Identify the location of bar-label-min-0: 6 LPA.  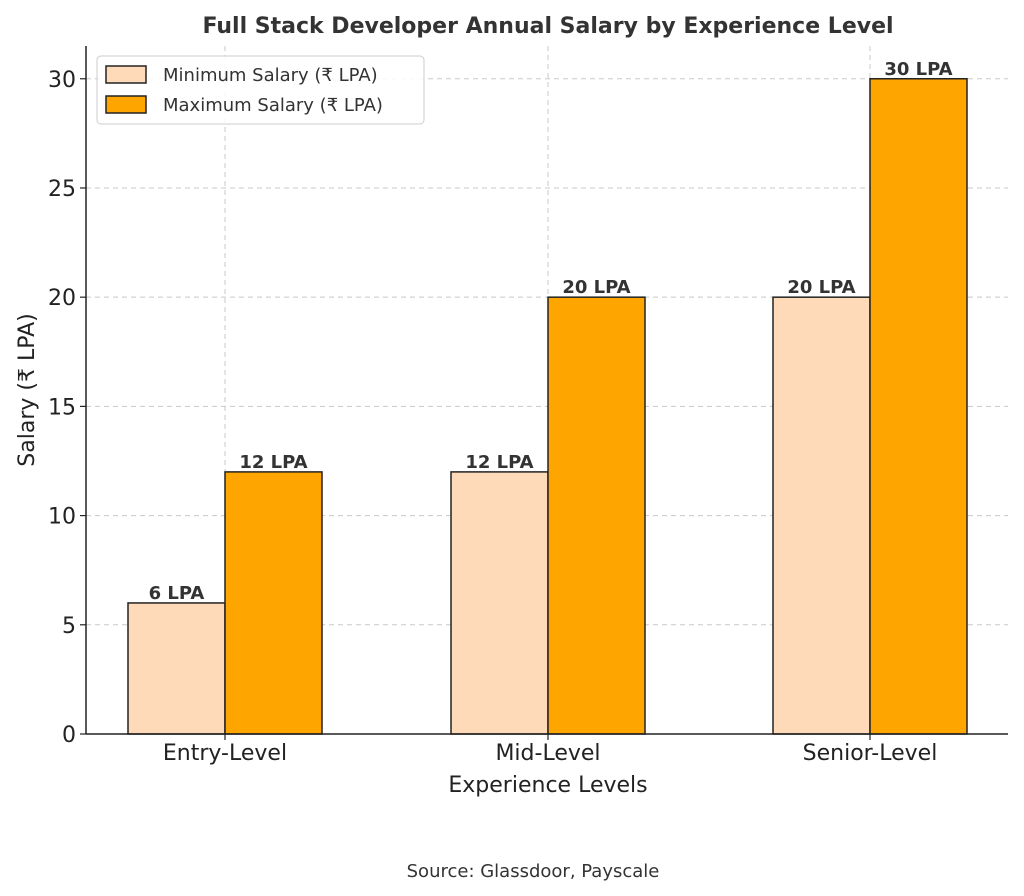
(177, 593).